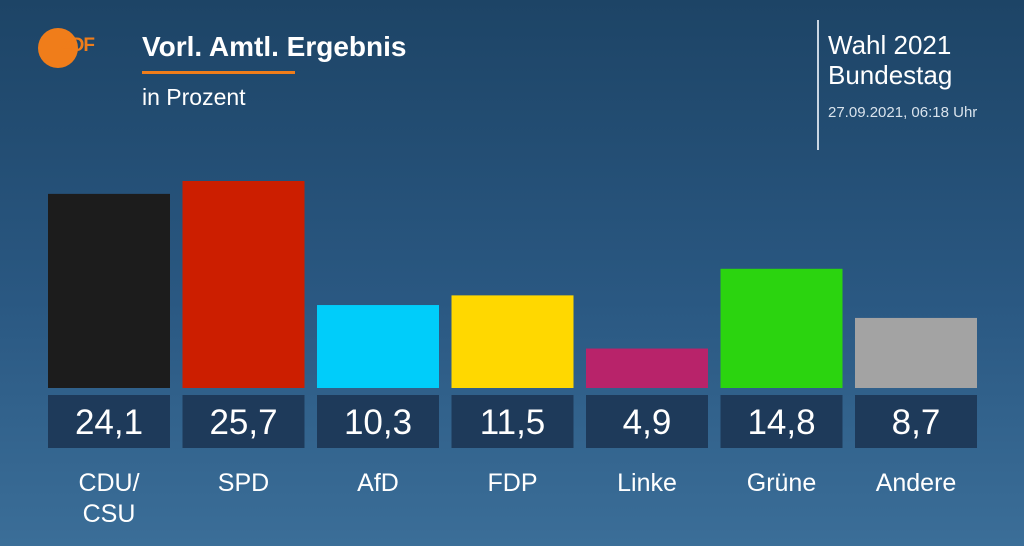 The height and width of the screenshot is (546, 1024). Describe the element at coordinates (194, 97) in the screenshot. I see `chart-subtitle: in Prozent` at that location.